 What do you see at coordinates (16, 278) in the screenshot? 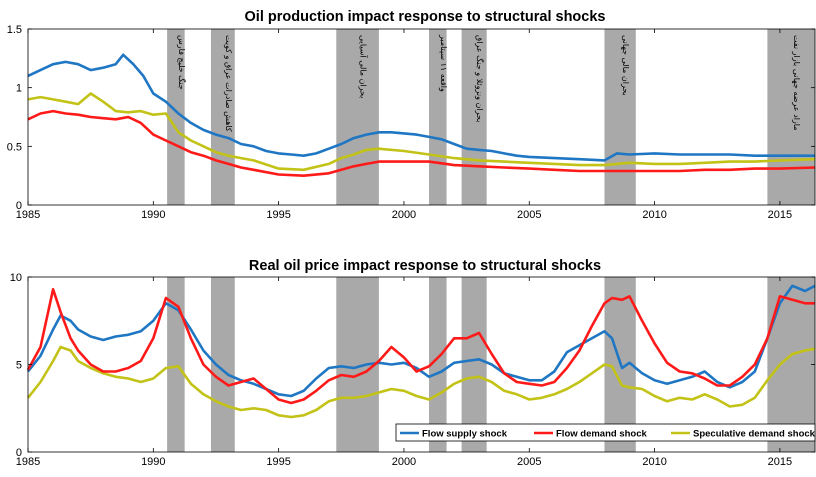
I see `y-tick-label: 10` at bounding box center [16, 278].